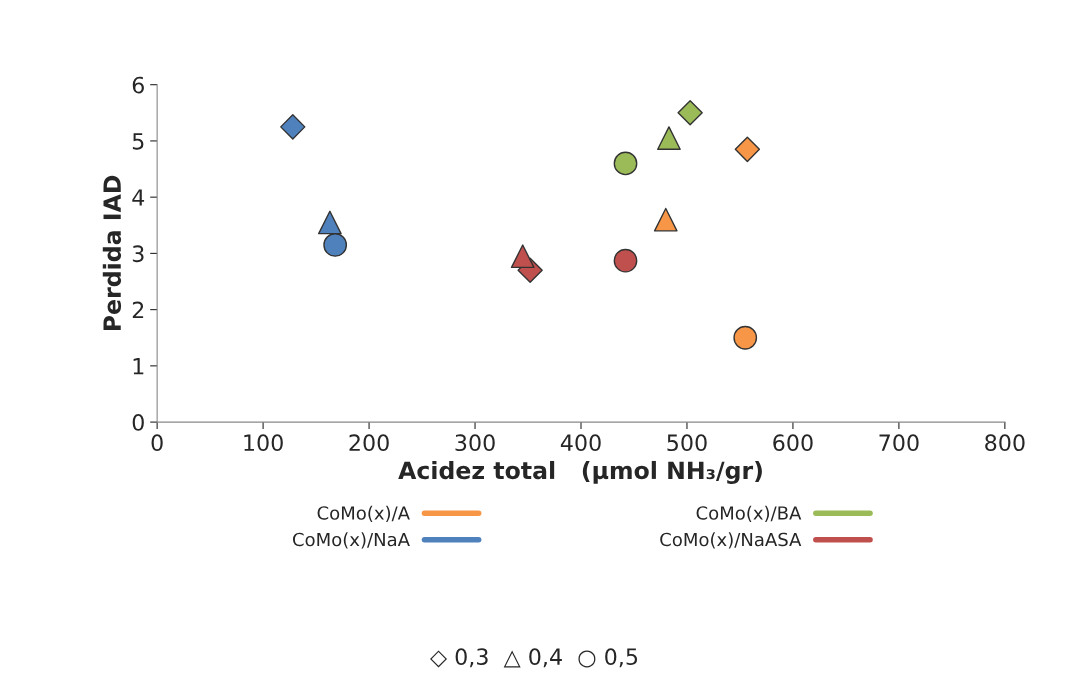 The image size is (1069, 683). Describe the element at coordinates (351, 540) in the screenshot. I see `legend-label: CoMo(x)/NaA` at that location.